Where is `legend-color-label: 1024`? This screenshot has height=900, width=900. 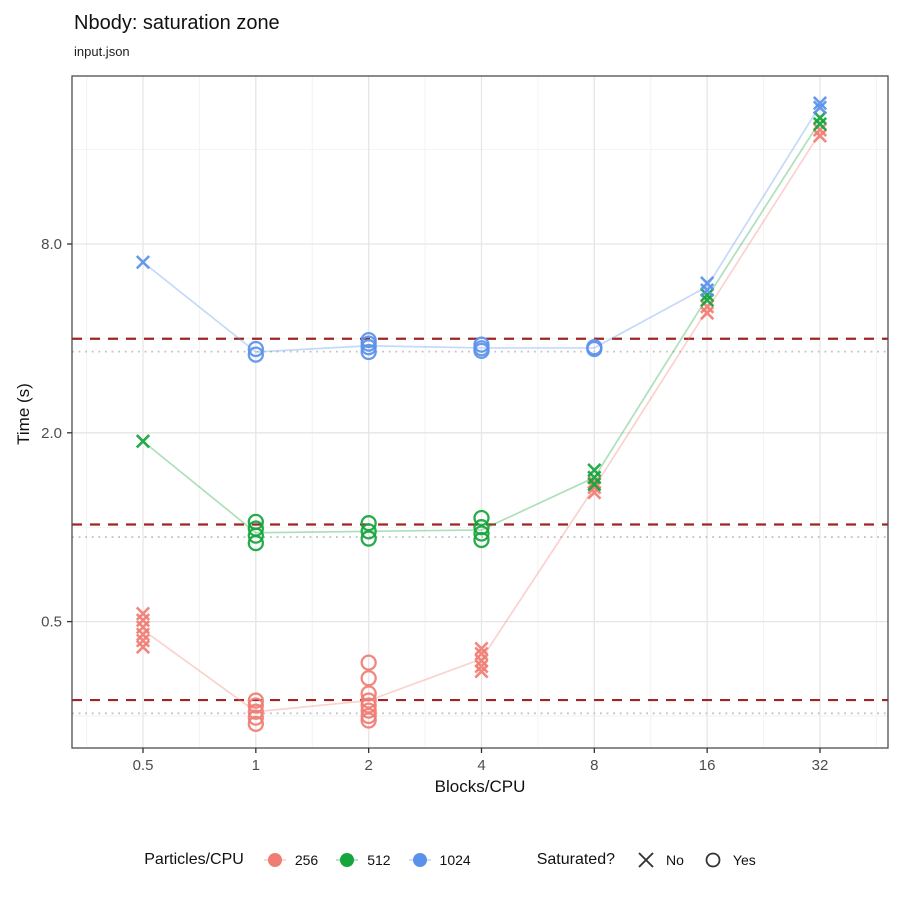
legend-color-label: 1024 is located at coordinates (455, 860).